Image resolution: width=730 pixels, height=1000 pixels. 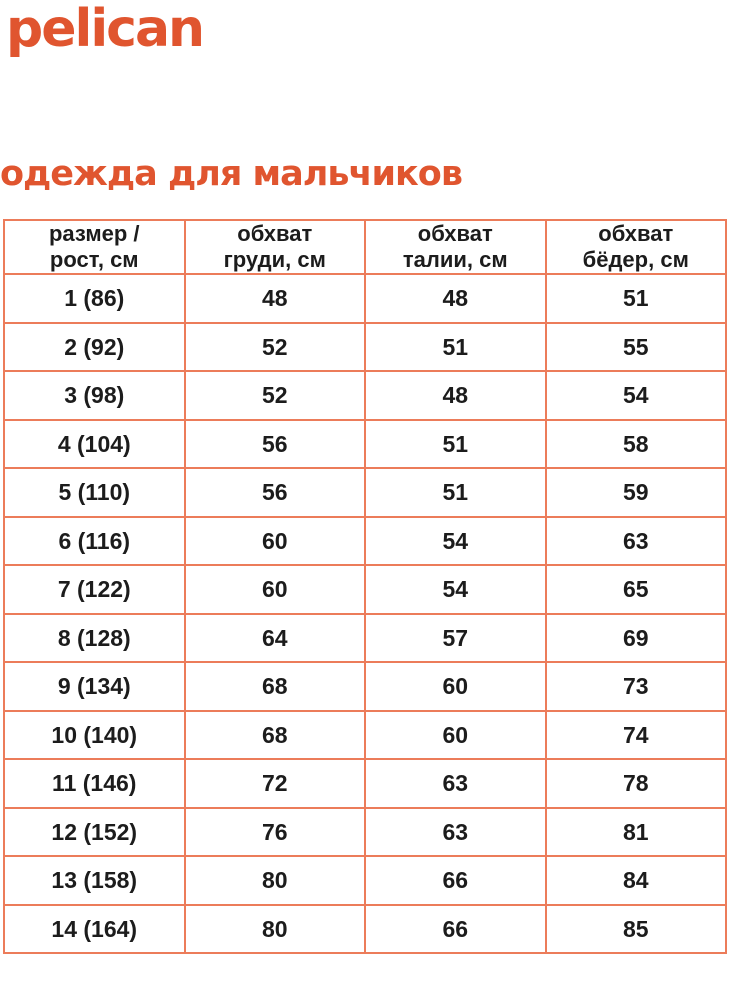 I want to click on cell-hips: 63, so click(x=635, y=541).